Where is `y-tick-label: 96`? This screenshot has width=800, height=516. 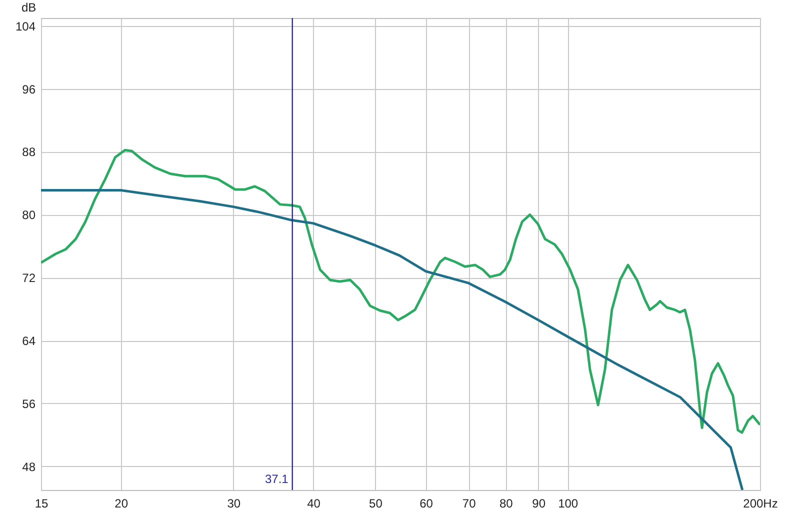
y-tick-label: 96 is located at coordinates (29, 89).